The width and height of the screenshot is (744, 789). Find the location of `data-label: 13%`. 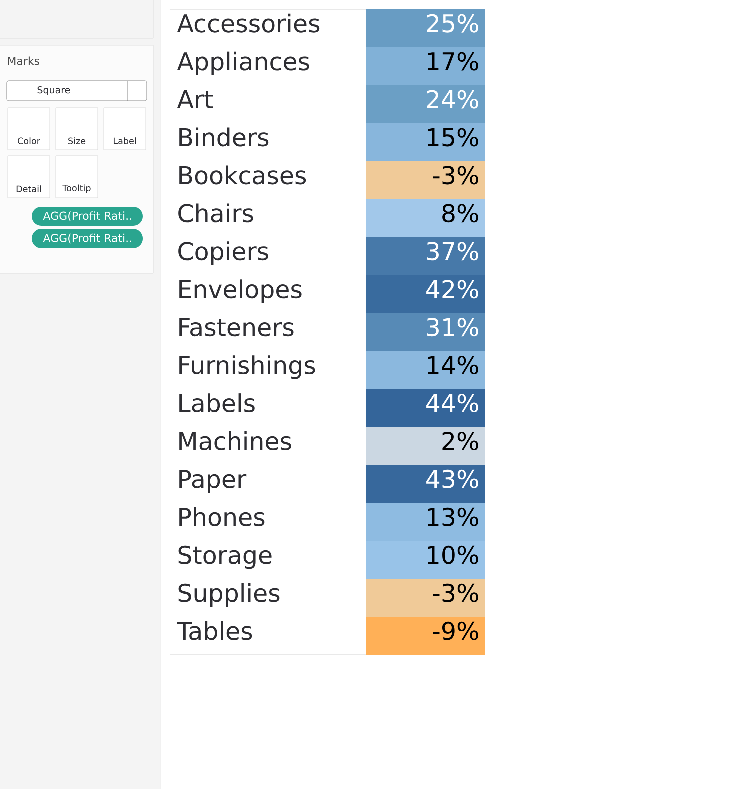

data-label: 13% is located at coordinates (453, 517).